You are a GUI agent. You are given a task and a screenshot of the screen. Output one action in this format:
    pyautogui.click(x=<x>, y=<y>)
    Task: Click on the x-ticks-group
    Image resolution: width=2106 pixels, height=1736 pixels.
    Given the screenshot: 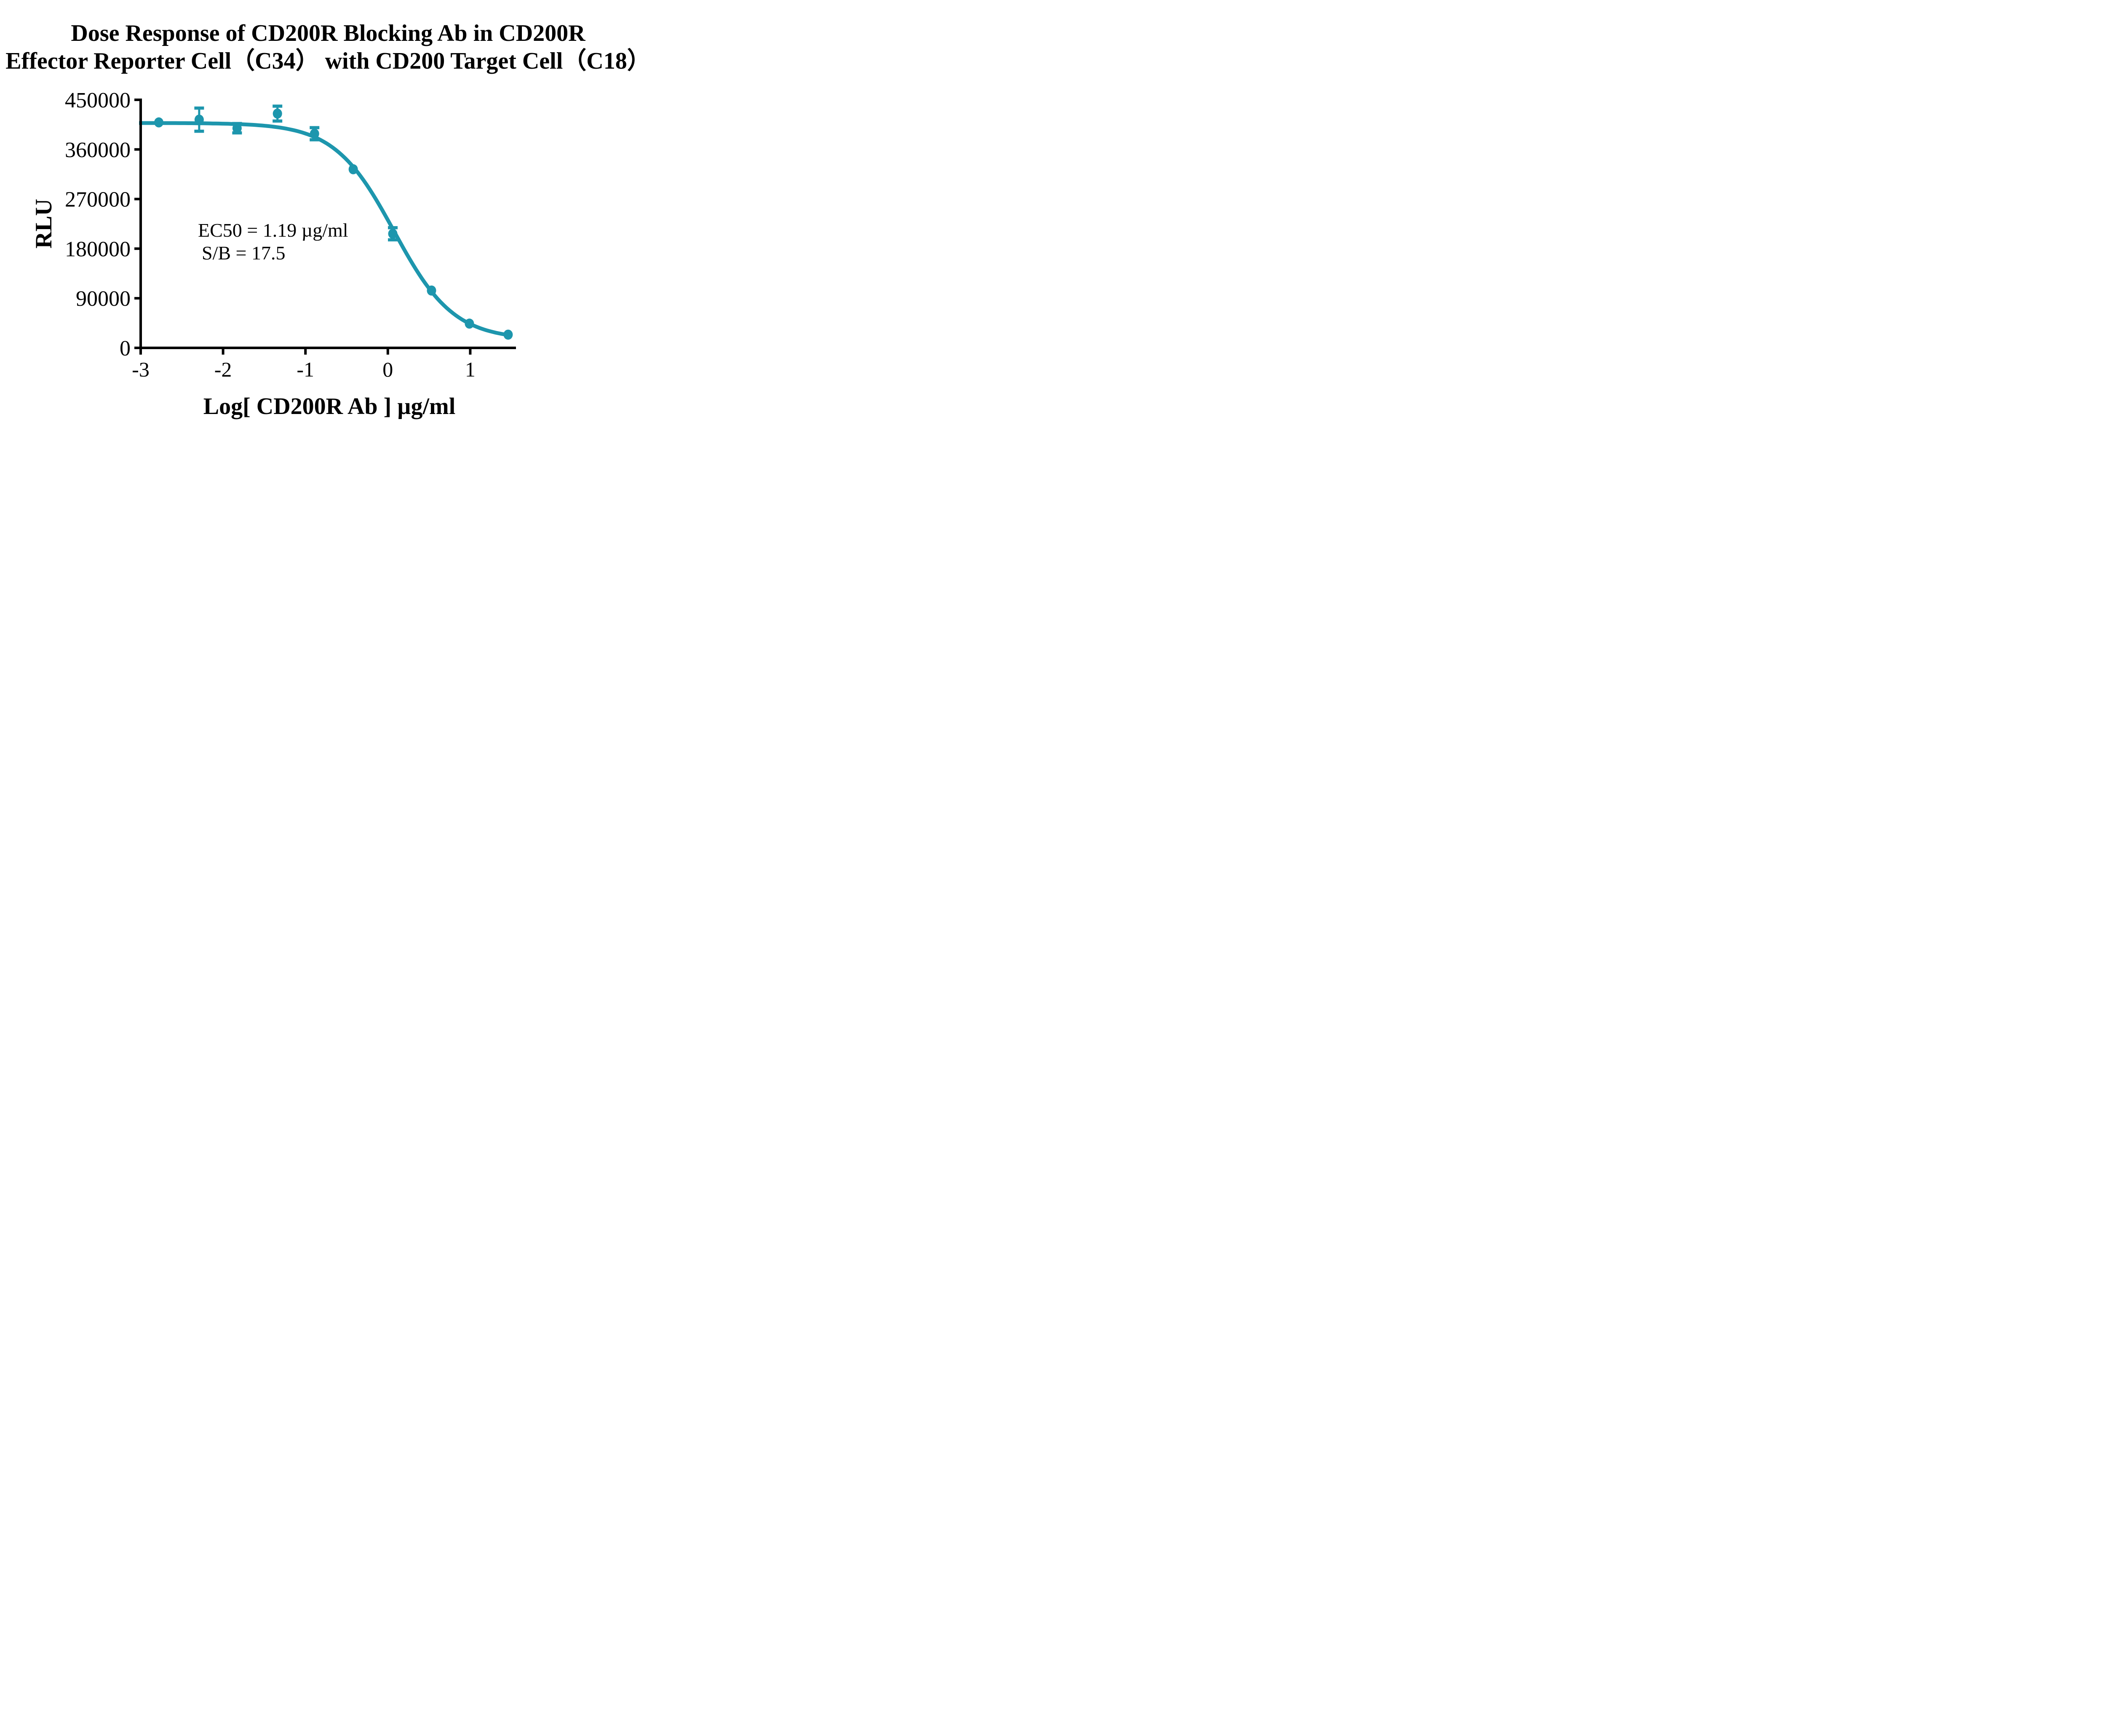 What is the action you would take?
    pyautogui.click(x=305, y=352)
    